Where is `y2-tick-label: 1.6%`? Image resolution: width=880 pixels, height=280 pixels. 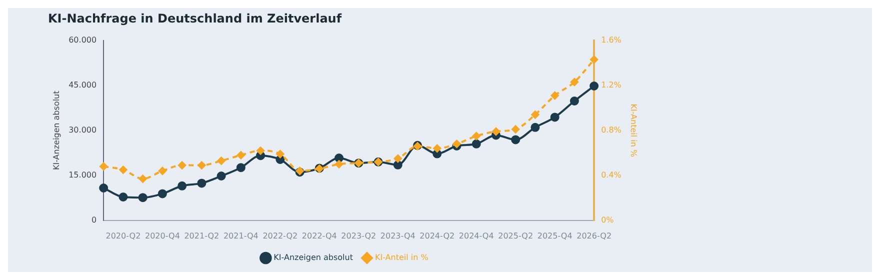 y2-tick-label: 1.6% is located at coordinates (611, 39).